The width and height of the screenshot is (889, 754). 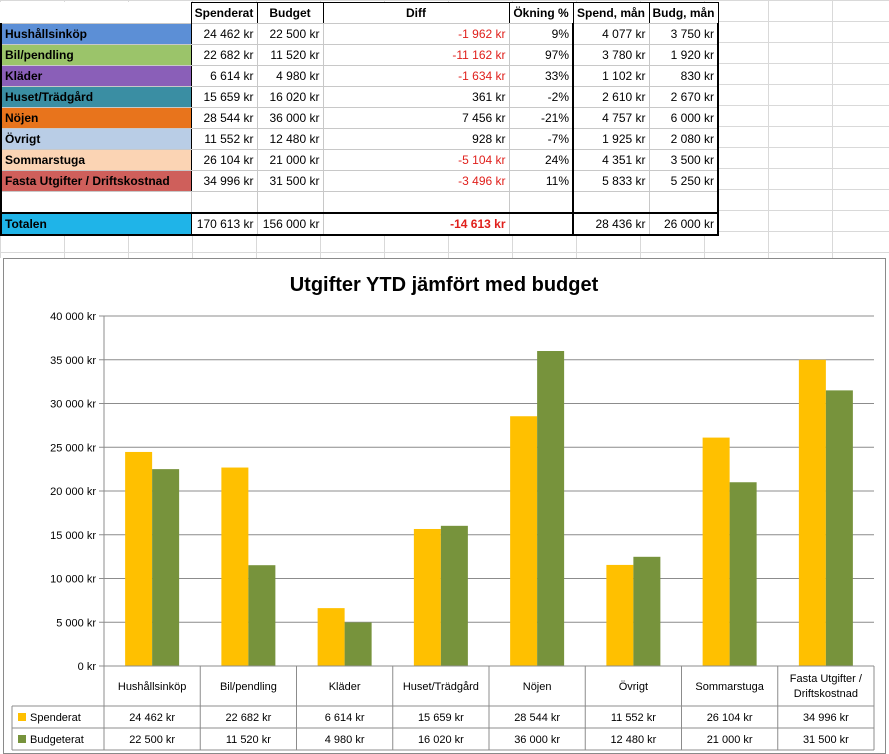 What do you see at coordinates (416, 139) in the screenshot?
I see `cell-diff: 928 kr` at bounding box center [416, 139].